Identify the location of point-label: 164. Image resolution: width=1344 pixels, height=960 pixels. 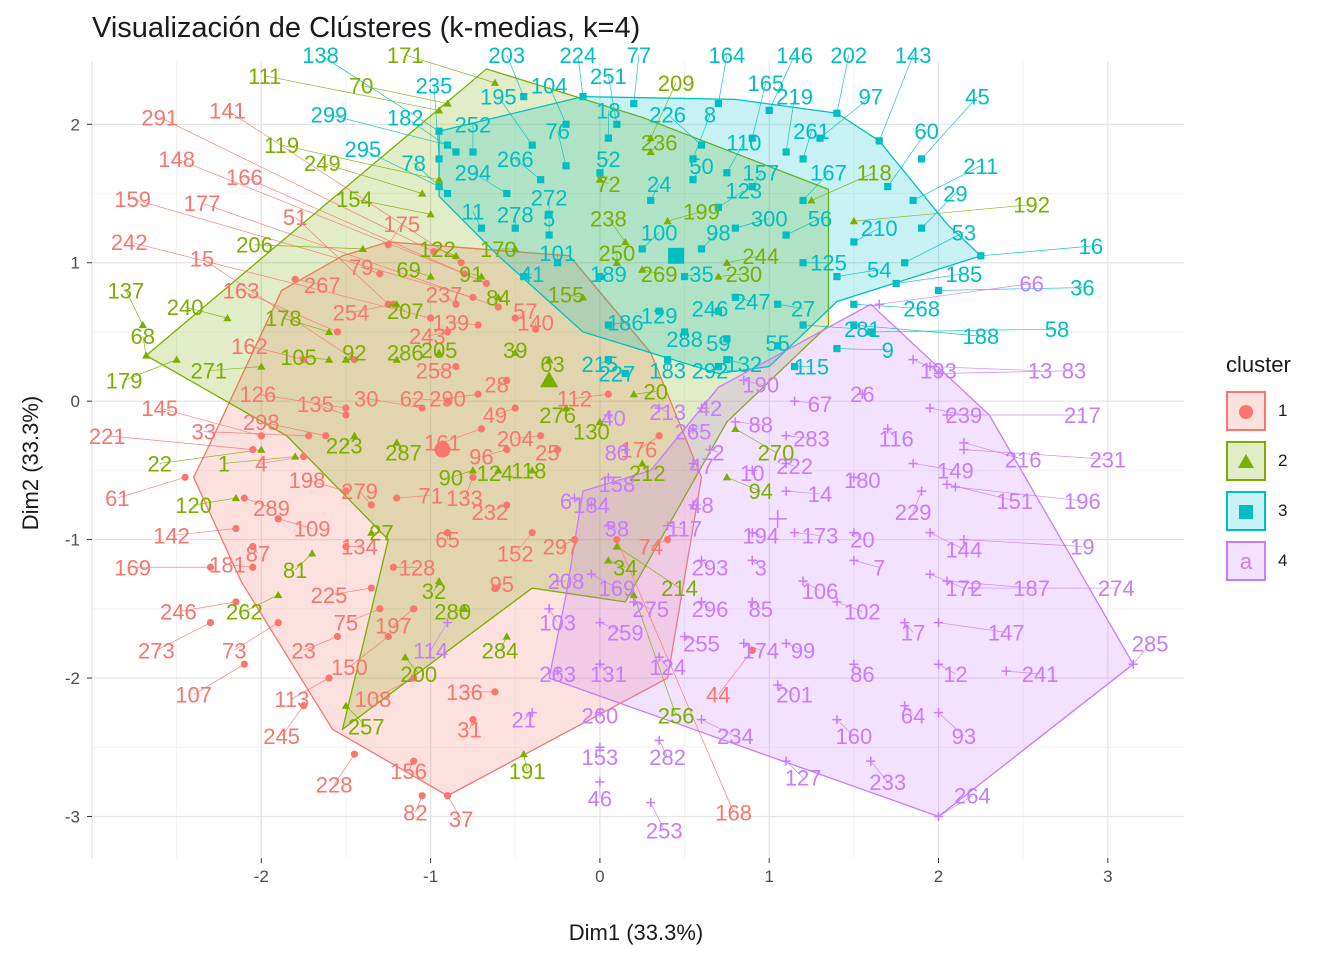
(727, 55).